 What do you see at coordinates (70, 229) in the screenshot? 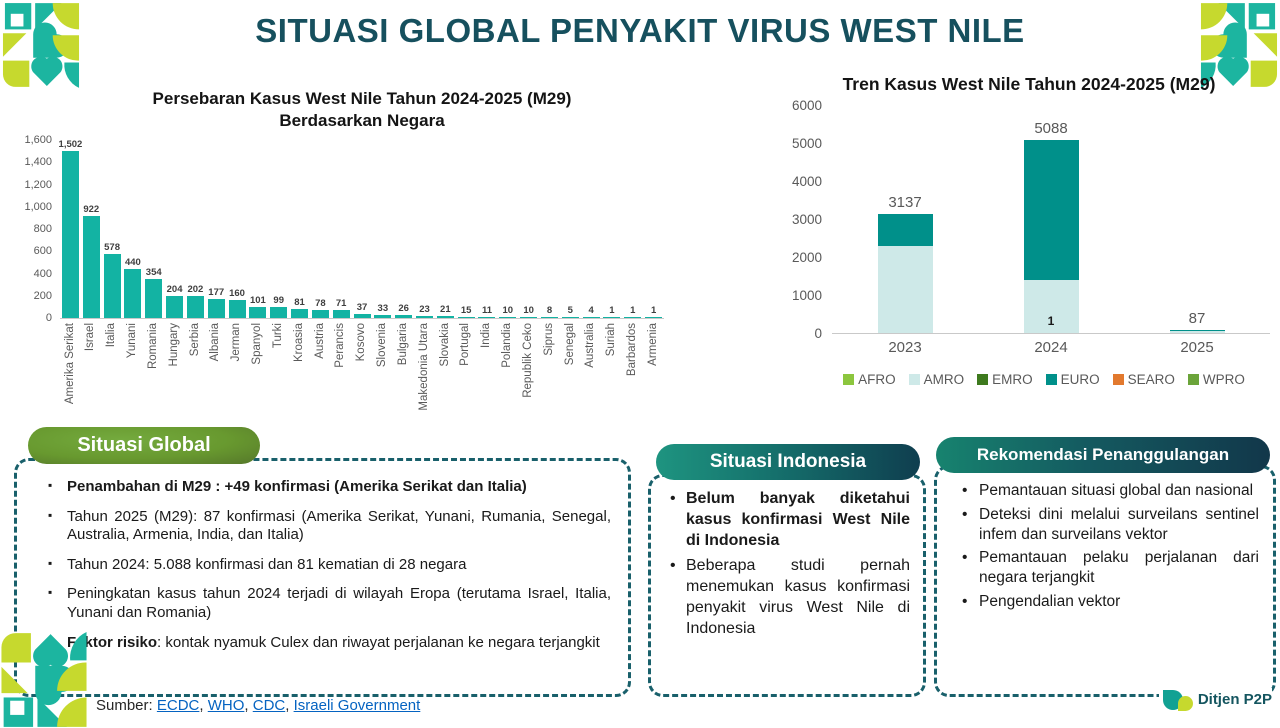
I see `bar-column: 1,502` at bounding box center [70, 229].